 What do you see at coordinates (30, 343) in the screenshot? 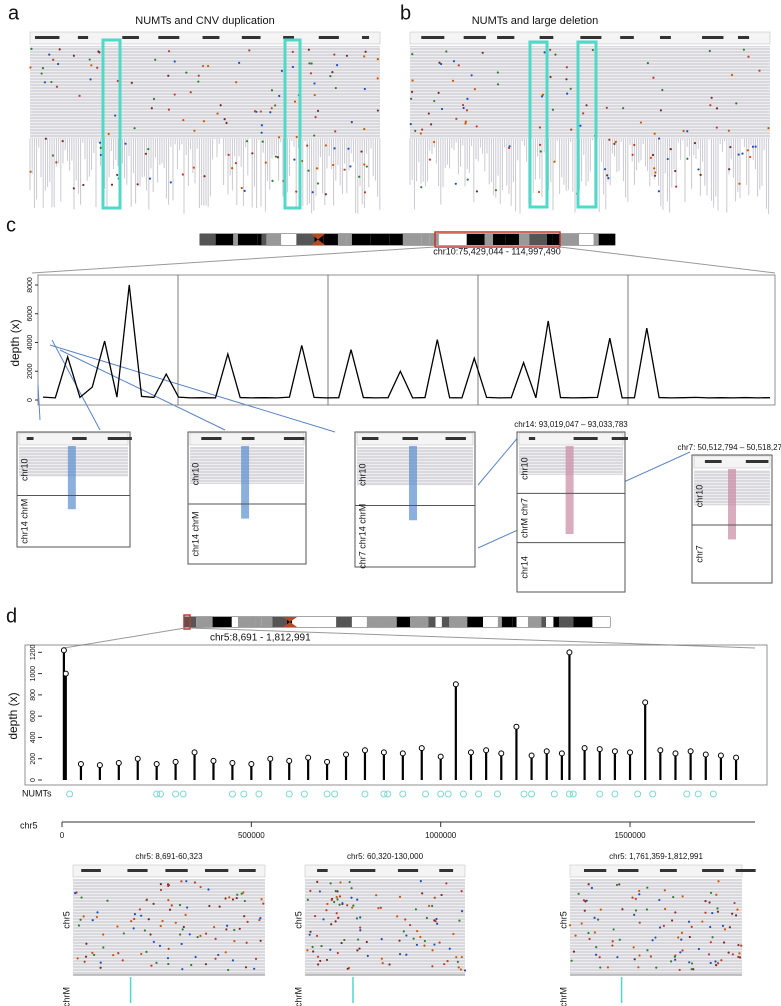
I see `y-tick-label: 4000` at bounding box center [30, 343].